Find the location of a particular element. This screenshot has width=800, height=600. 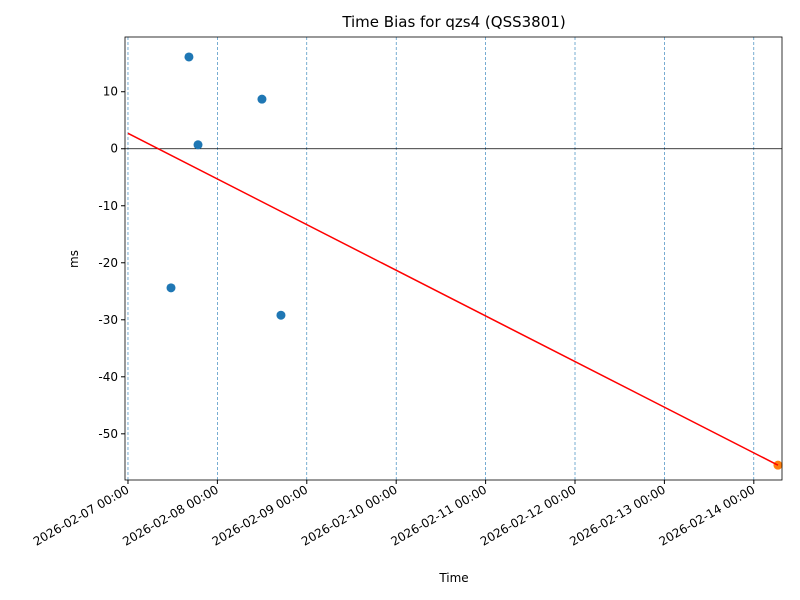

y-tick-label: -20 is located at coordinates (108, 263).